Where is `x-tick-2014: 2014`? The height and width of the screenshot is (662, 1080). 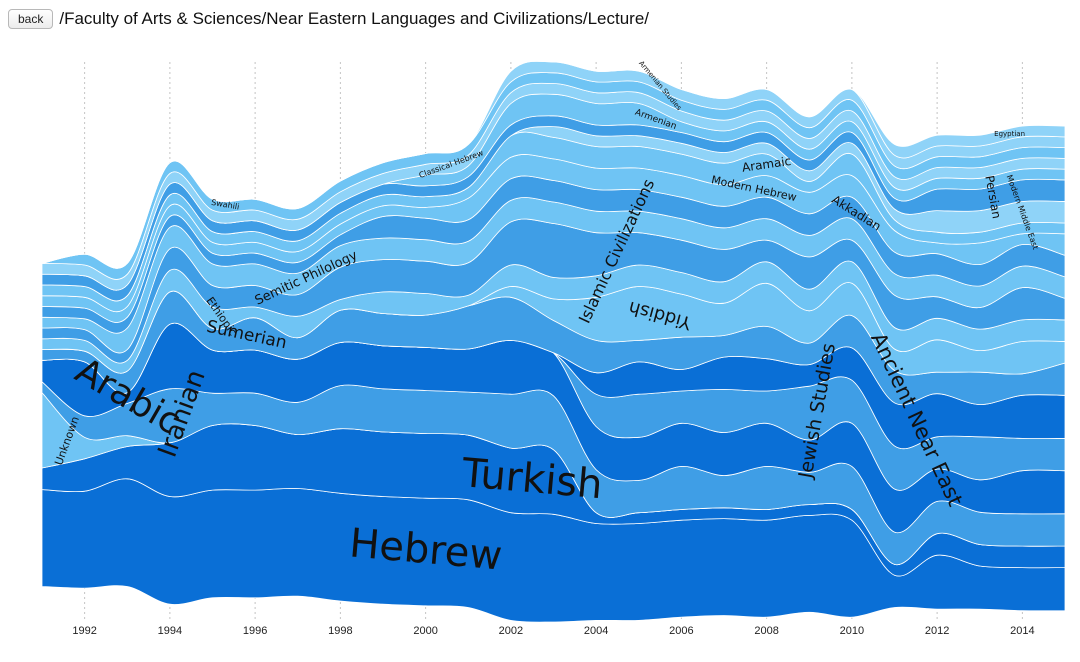
x-tick-2014: 2014 is located at coordinates (1022, 631).